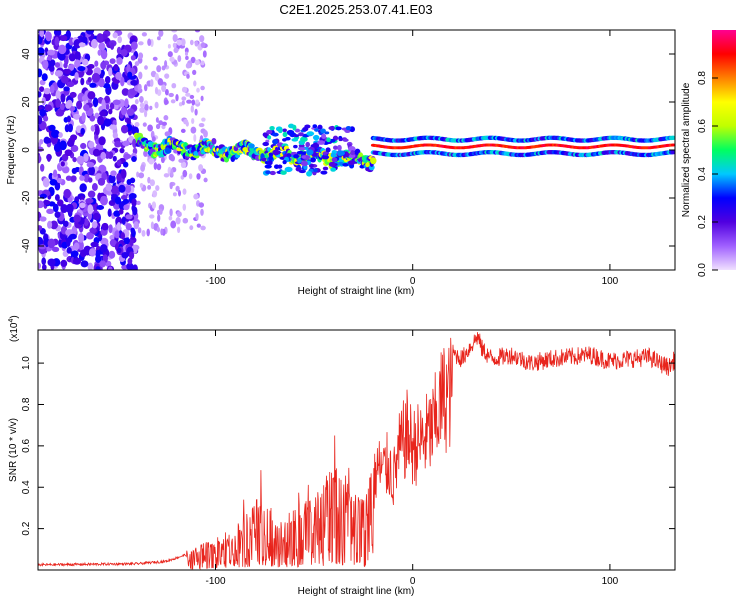  I want to click on spectrogram-x-tick-label: 0, so click(413, 281).